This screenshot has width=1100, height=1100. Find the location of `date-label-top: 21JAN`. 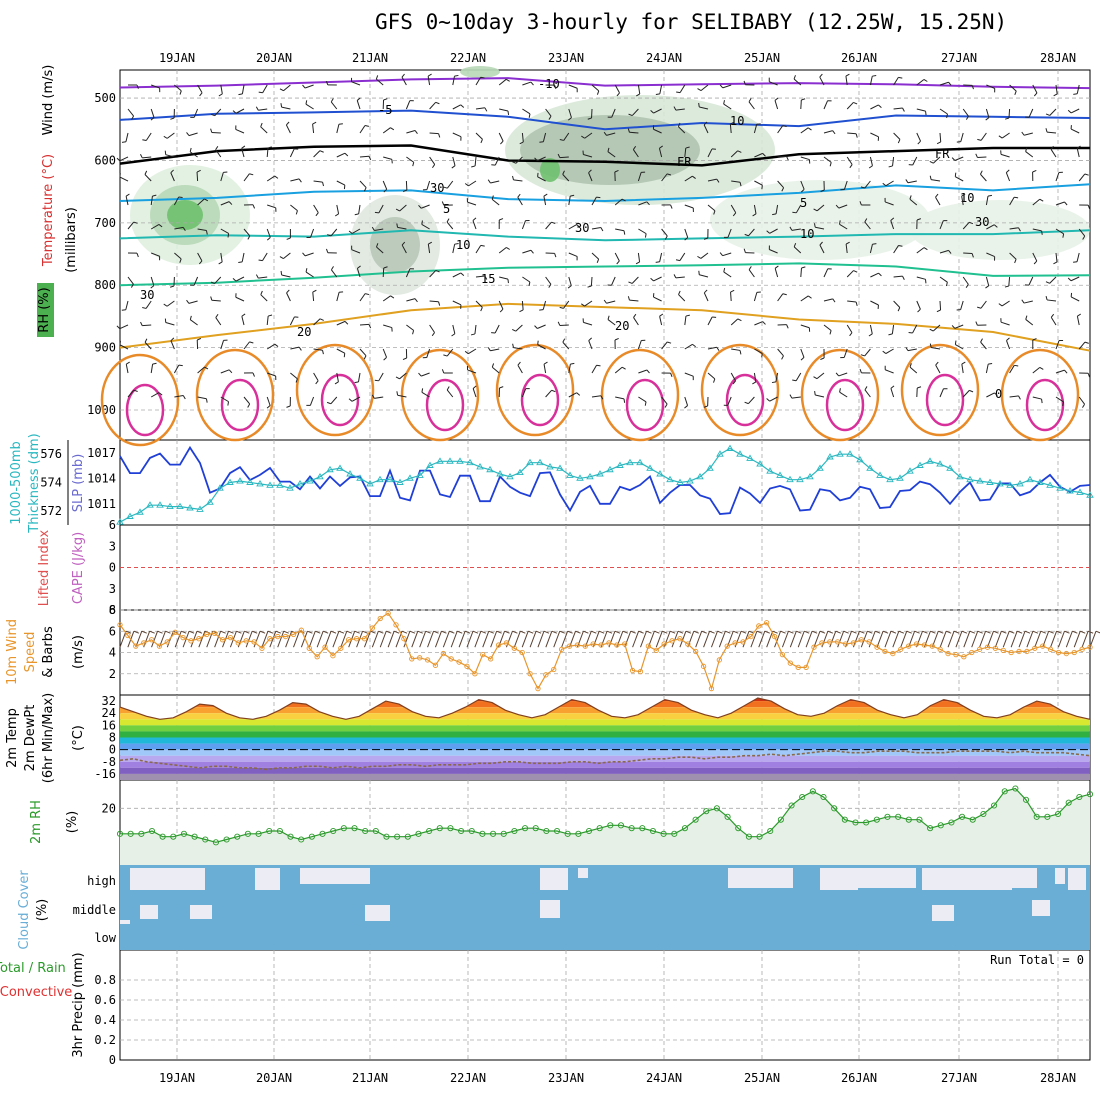

date-label-top: 21JAN is located at coordinates (370, 58).